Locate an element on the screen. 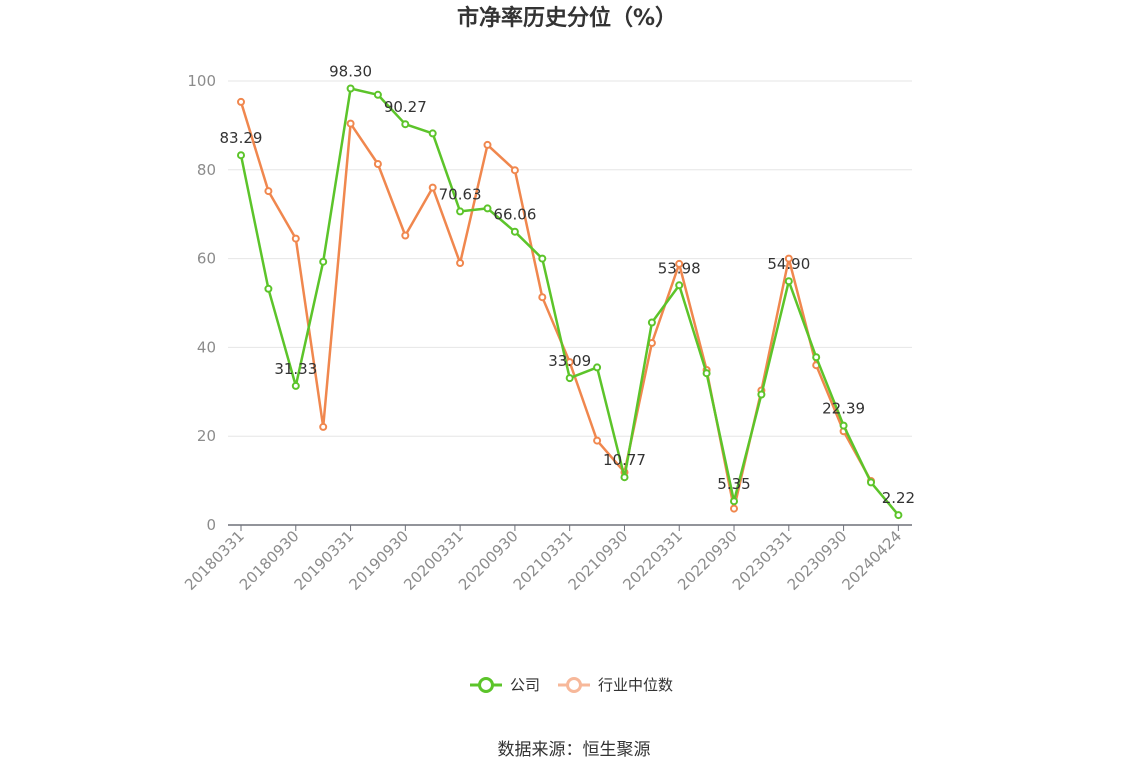 The width and height of the screenshot is (1148, 776). data-label: 66.06 is located at coordinates (514, 215).